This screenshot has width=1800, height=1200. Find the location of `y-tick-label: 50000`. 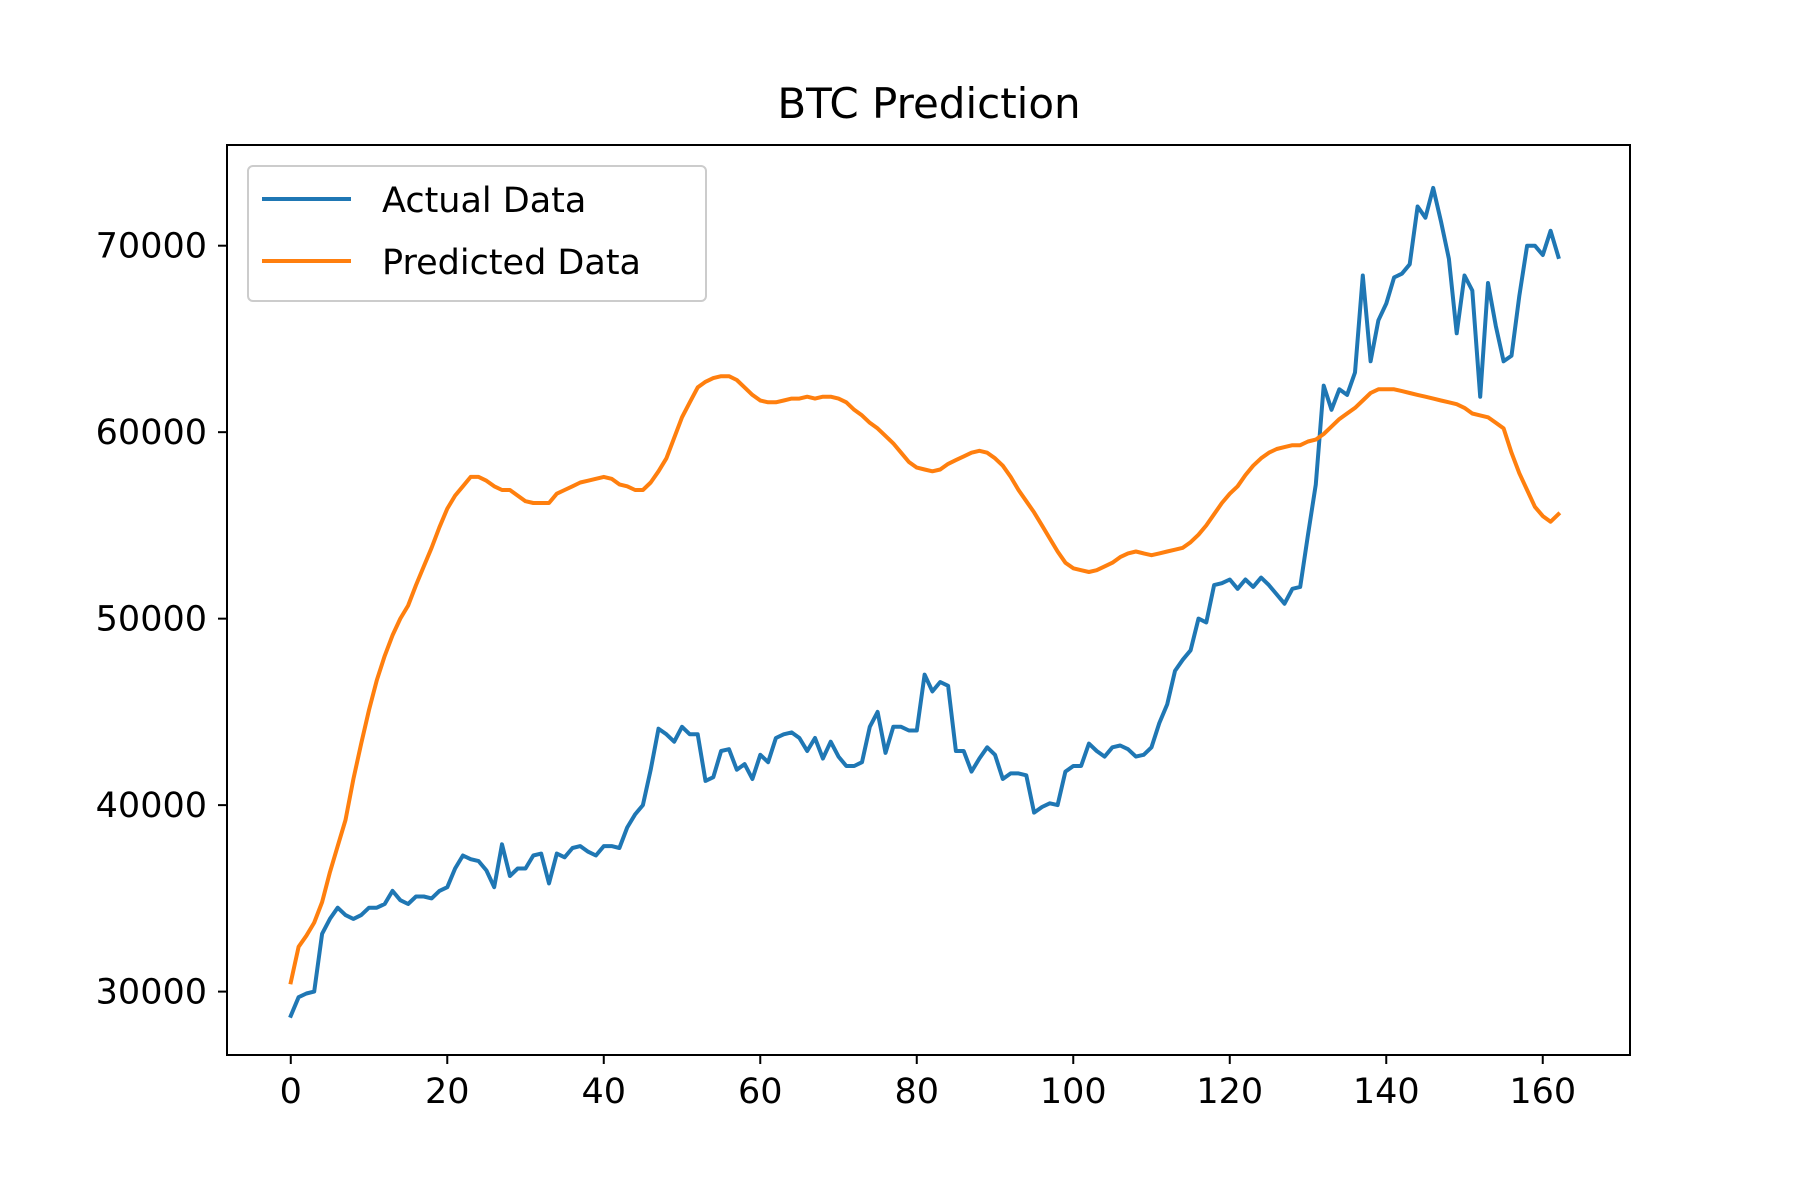

y-tick-label: 50000 is located at coordinates (151, 620).